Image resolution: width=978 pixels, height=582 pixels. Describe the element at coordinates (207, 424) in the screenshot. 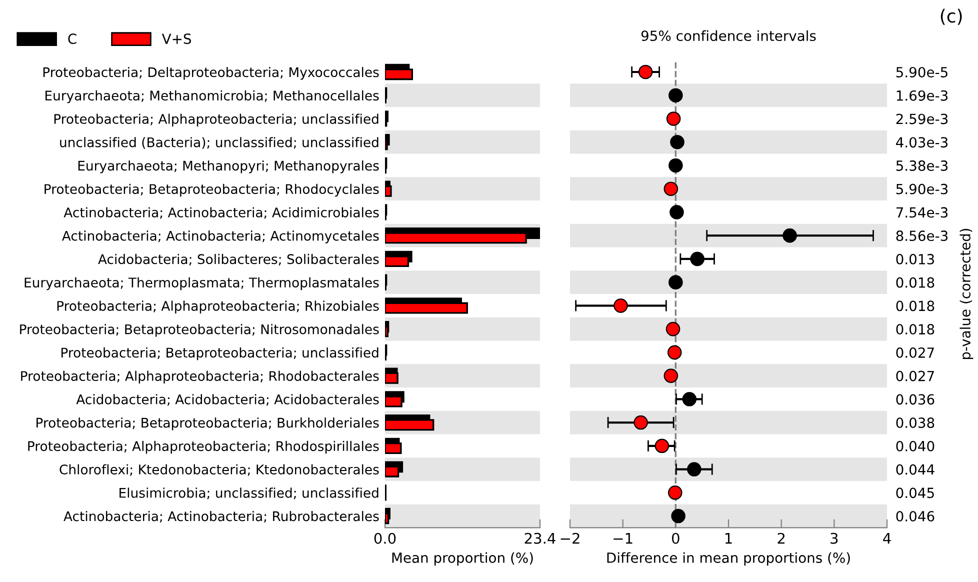

I see `y-tick-label: Proteobacteria; Betaproteobacteria; Burkholderiales` at that location.